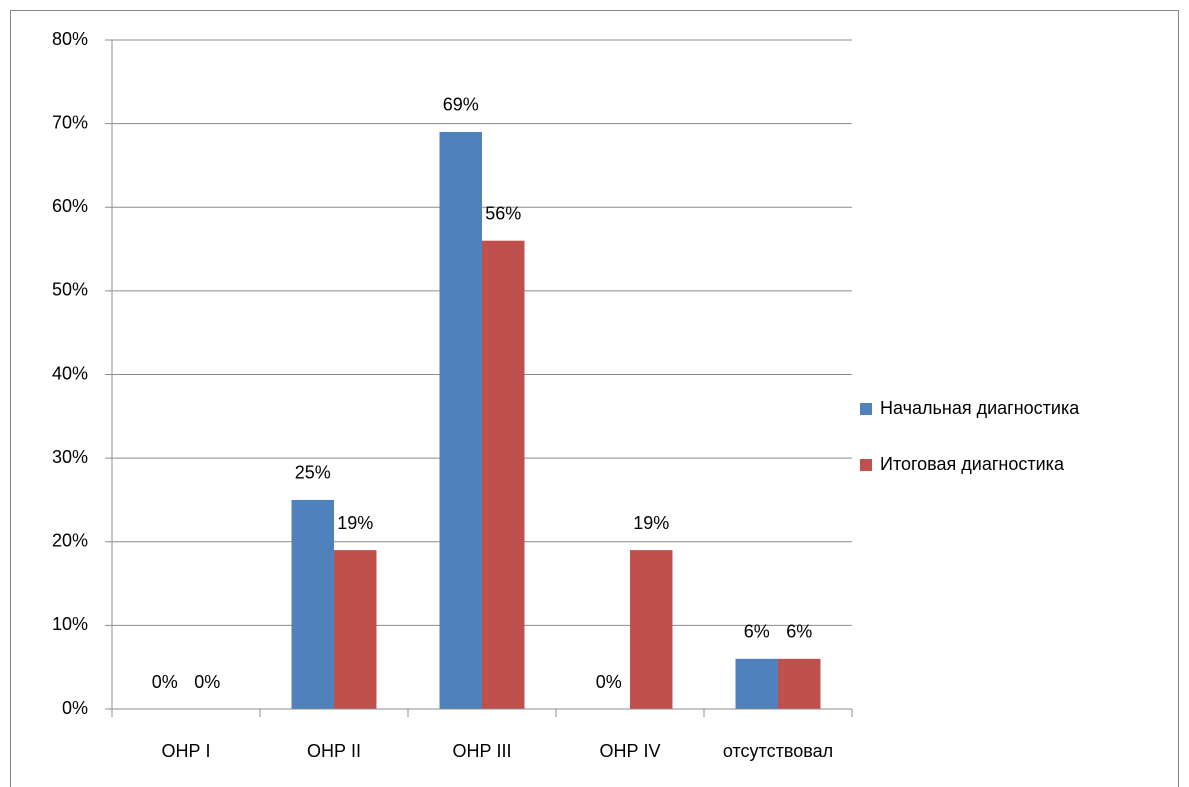 This screenshot has height=787, width=1189. Describe the element at coordinates (972, 464) in the screenshot. I see `legend-label: Итоговая диагностика` at that location.